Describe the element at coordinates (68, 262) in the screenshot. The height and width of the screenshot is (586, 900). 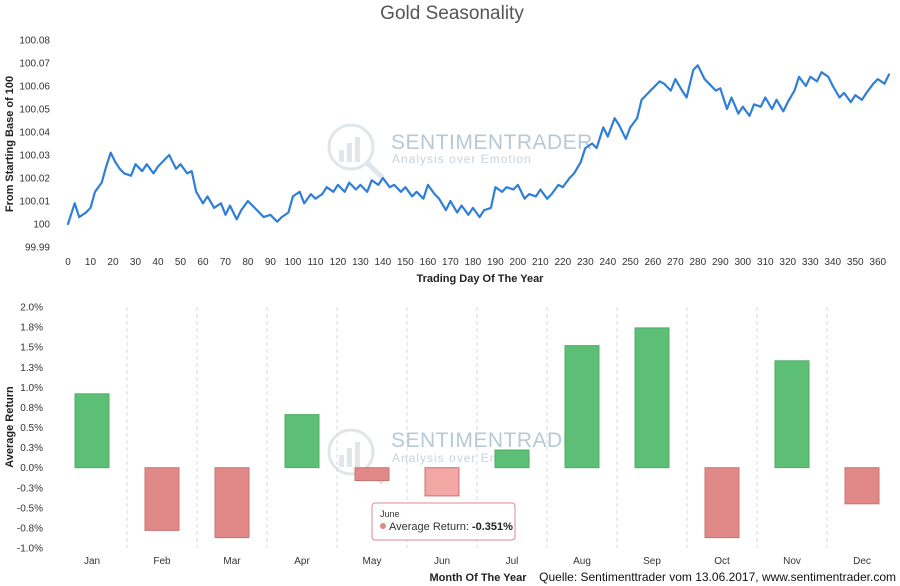
I see `x-tick-label: 0` at that location.